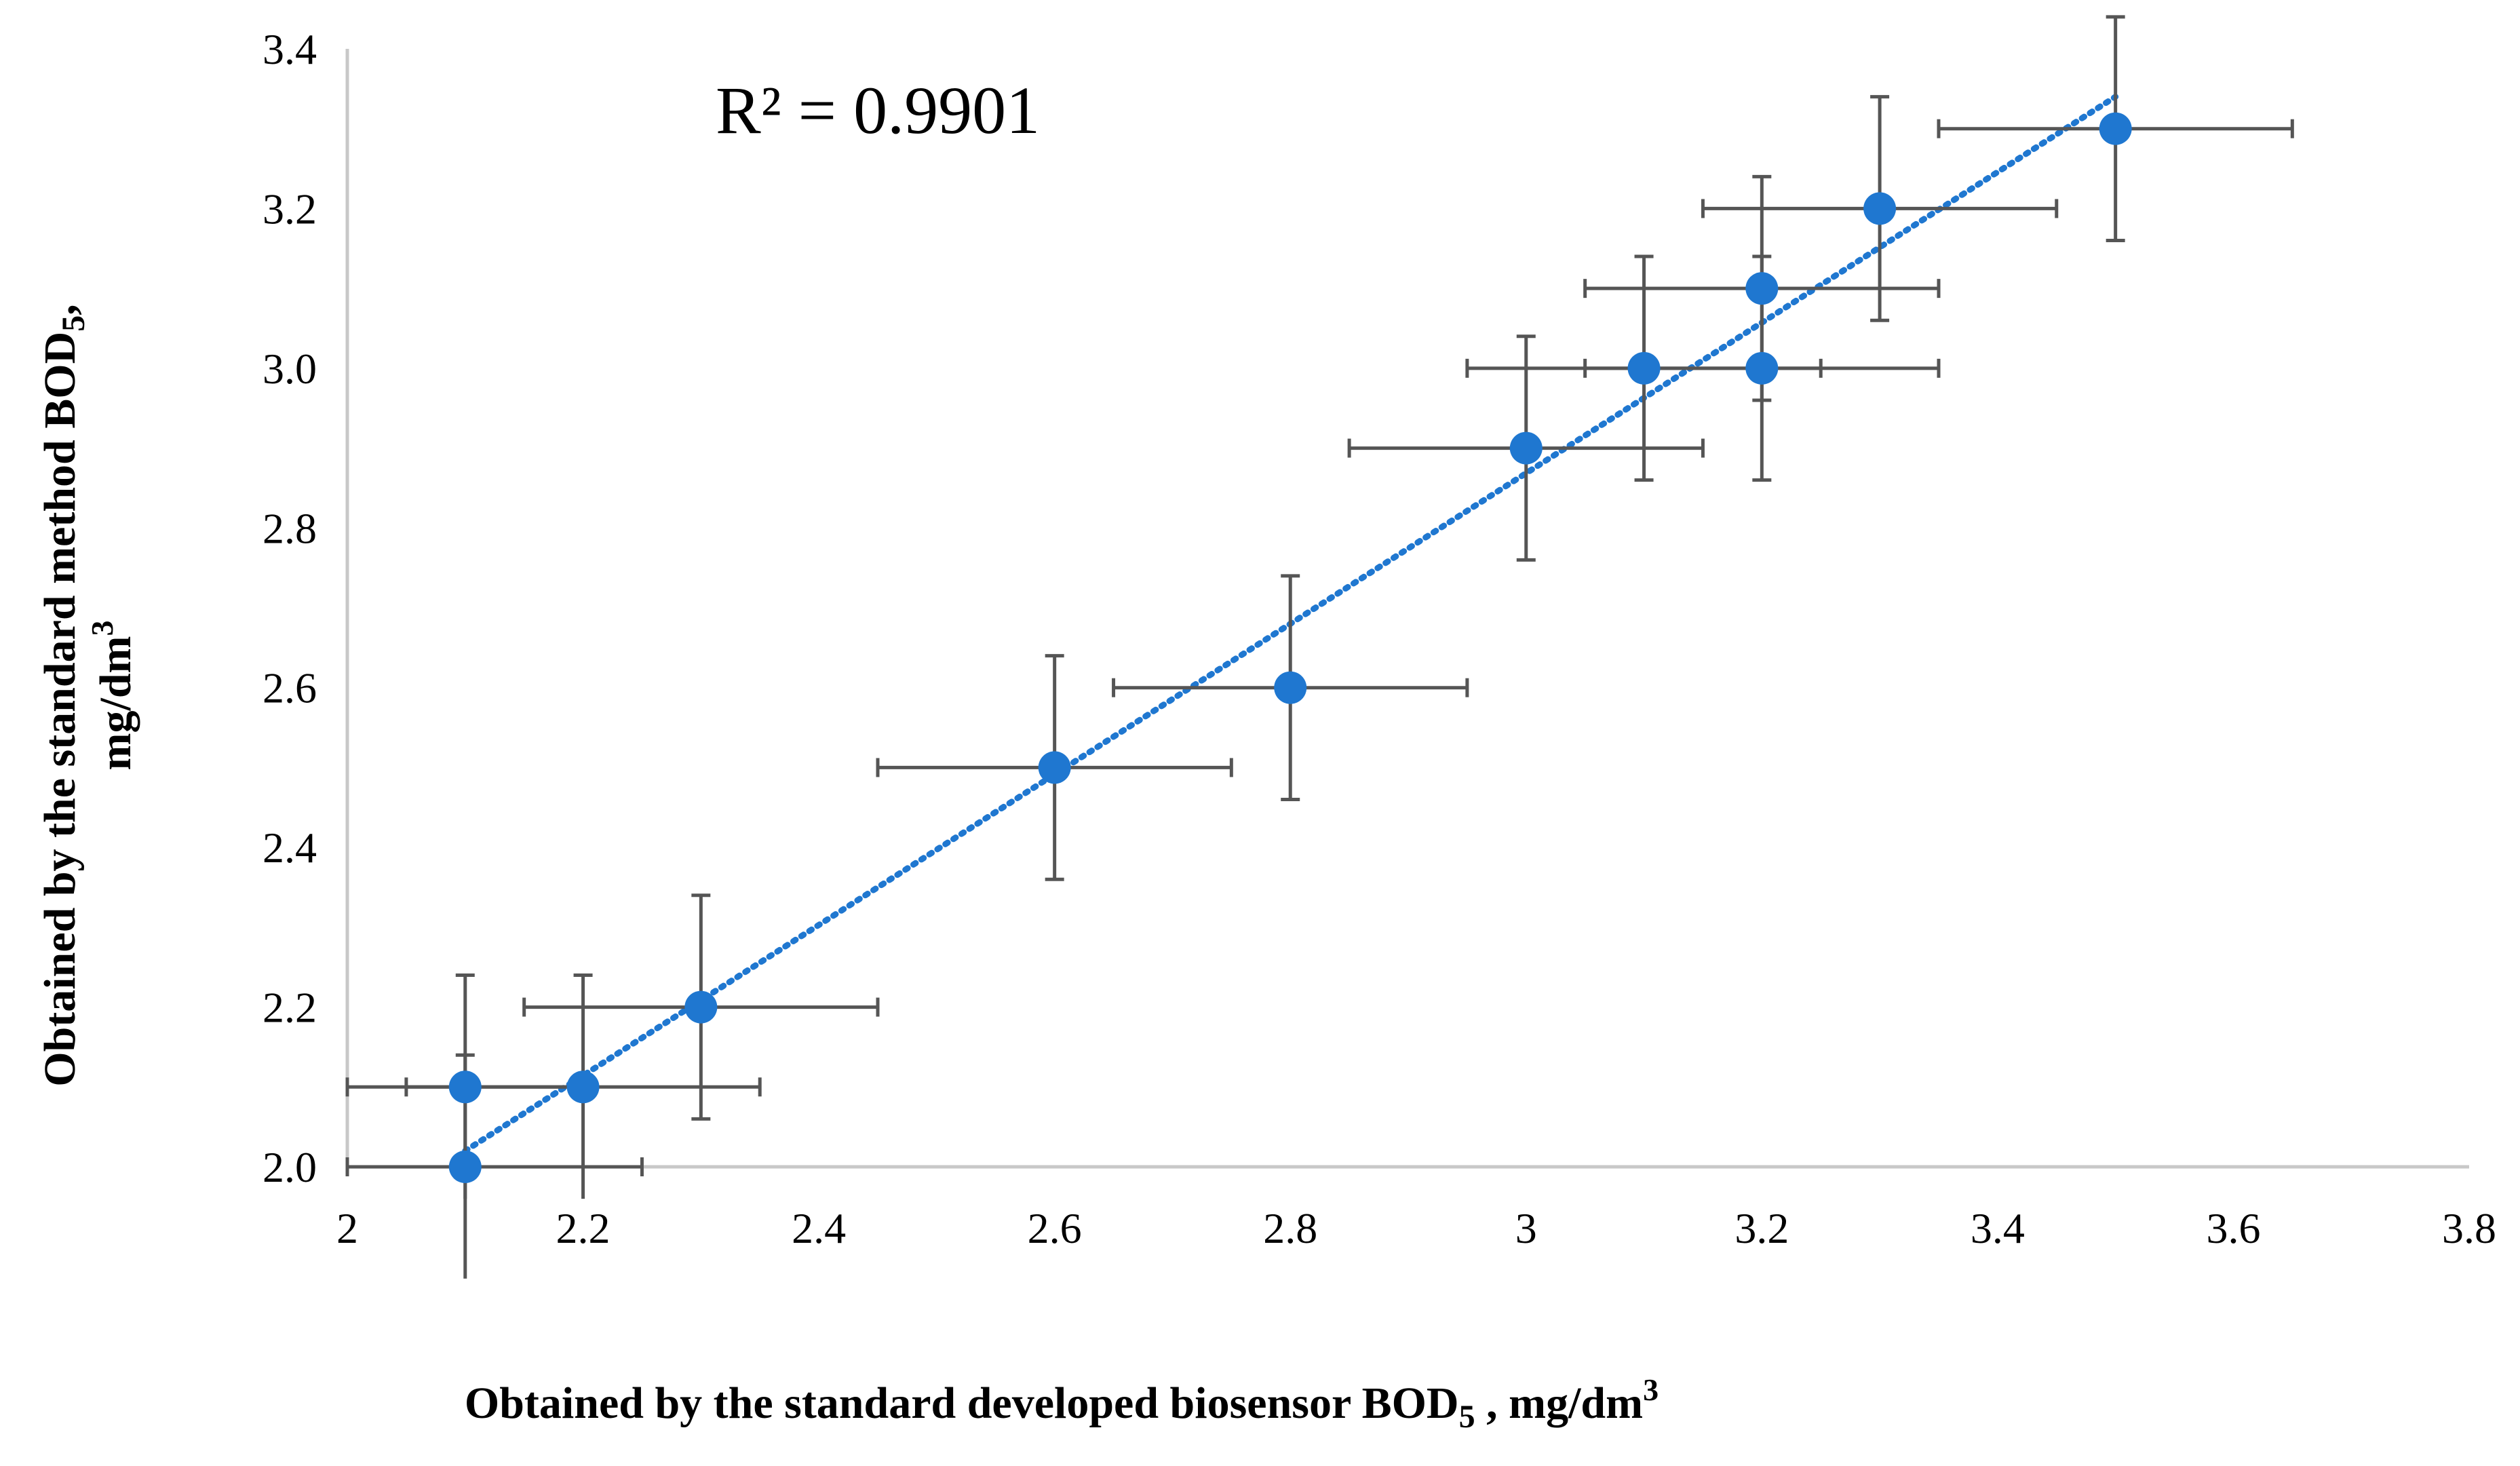 The image size is (2520, 1466). Describe the element at coordinates (64, 695) in the screenshot. I see `y-axis-title-line1: Obtained by the standard method BOD5,` at that location.